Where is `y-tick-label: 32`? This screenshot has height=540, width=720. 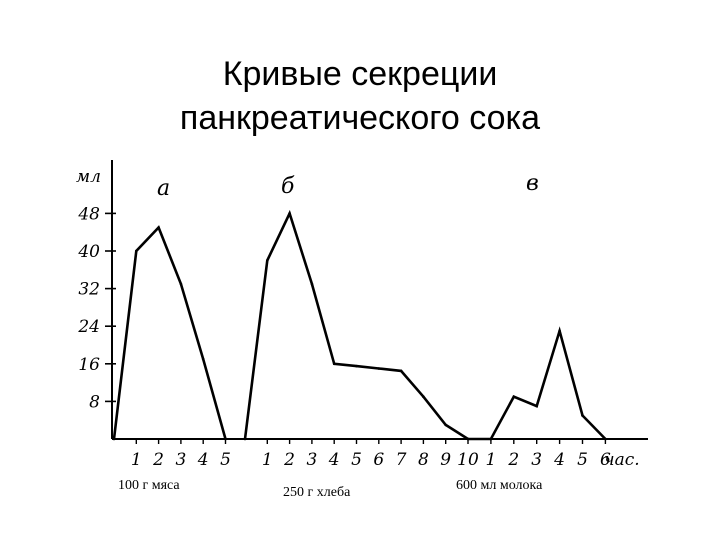
y-tick-label: 32 is located at coordinates (89, 290).